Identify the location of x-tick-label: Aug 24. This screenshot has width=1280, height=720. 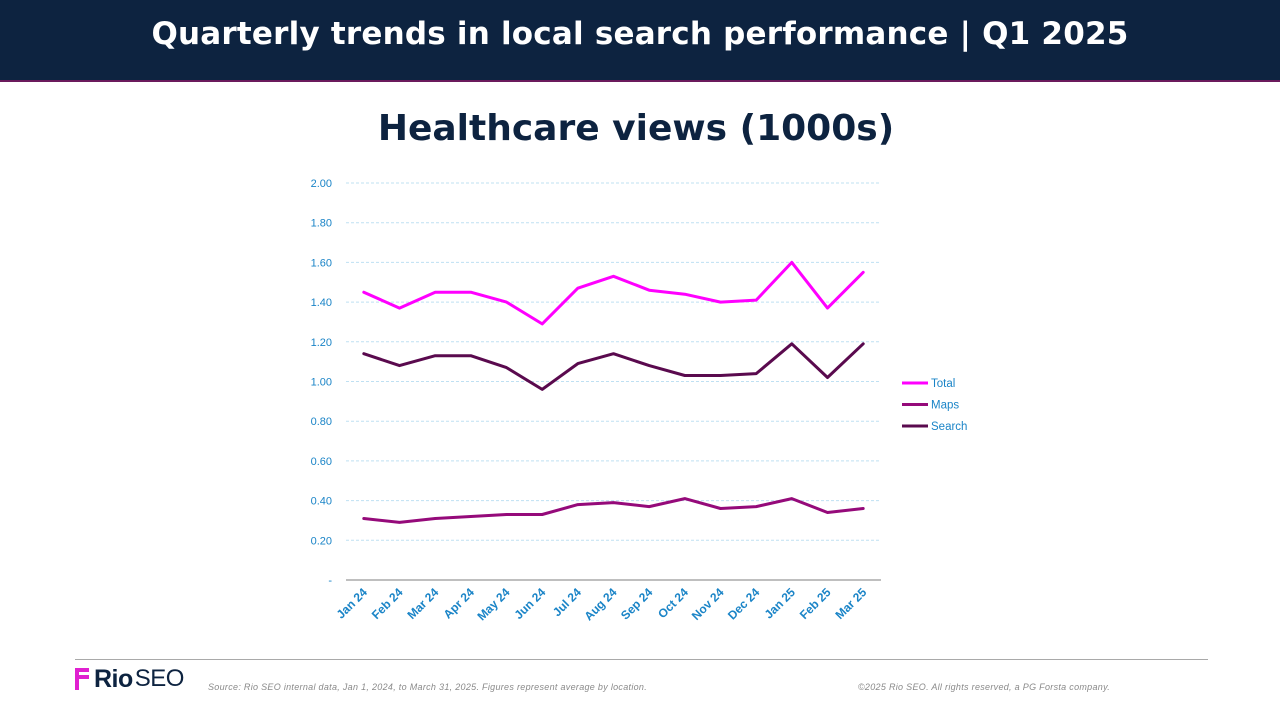
(600, 604).